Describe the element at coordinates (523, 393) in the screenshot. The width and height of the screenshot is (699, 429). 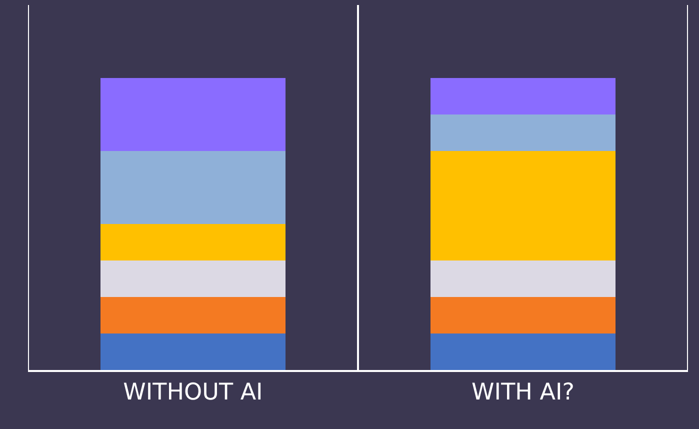
I see `x-tick-label: WITH AI?` at that location.